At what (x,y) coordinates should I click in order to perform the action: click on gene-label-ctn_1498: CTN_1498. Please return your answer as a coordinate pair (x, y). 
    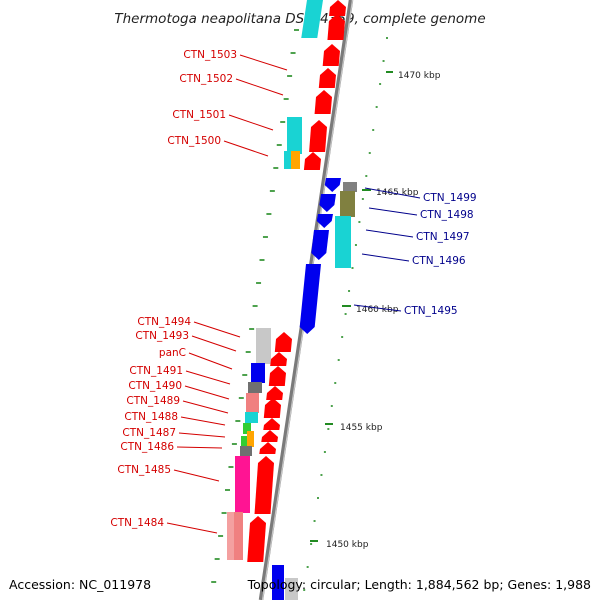
    Looking at the image, I should click on (447, 215).